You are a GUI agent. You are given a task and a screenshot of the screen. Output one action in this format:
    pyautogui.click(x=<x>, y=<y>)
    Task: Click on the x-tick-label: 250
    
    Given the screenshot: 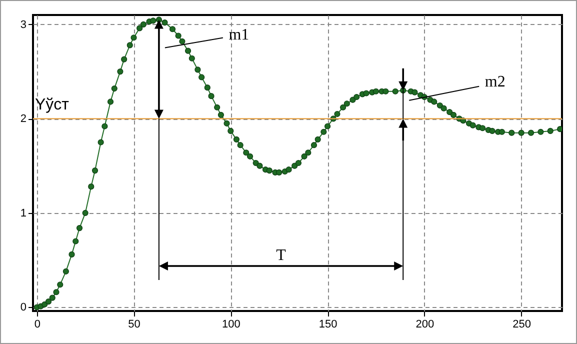 What is the action you would take?
    pyautogui.click(x=521, y=324)
    